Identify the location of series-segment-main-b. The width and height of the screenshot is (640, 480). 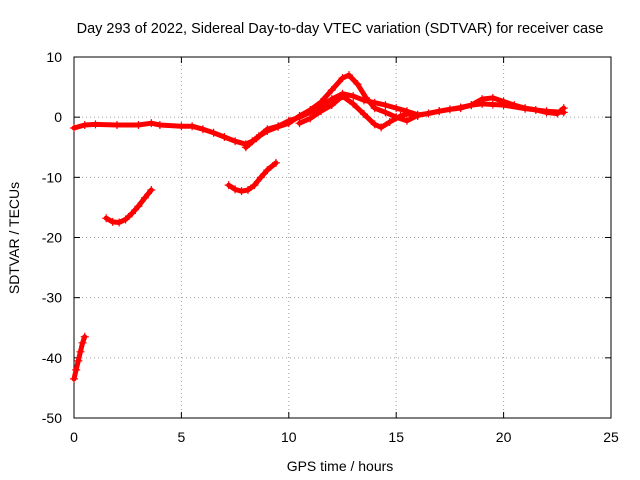
(404, 120).